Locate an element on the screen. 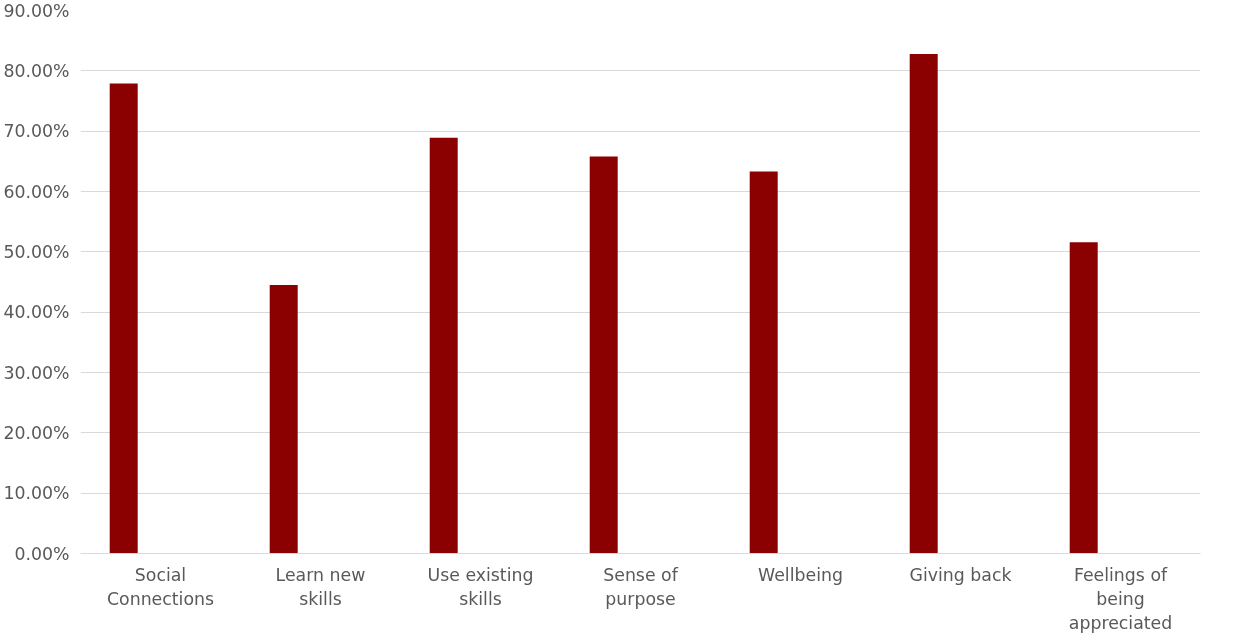 This screenshot has height=643, width=1248. y-tick-label: 30.00% is located at coordinates (36, 372).